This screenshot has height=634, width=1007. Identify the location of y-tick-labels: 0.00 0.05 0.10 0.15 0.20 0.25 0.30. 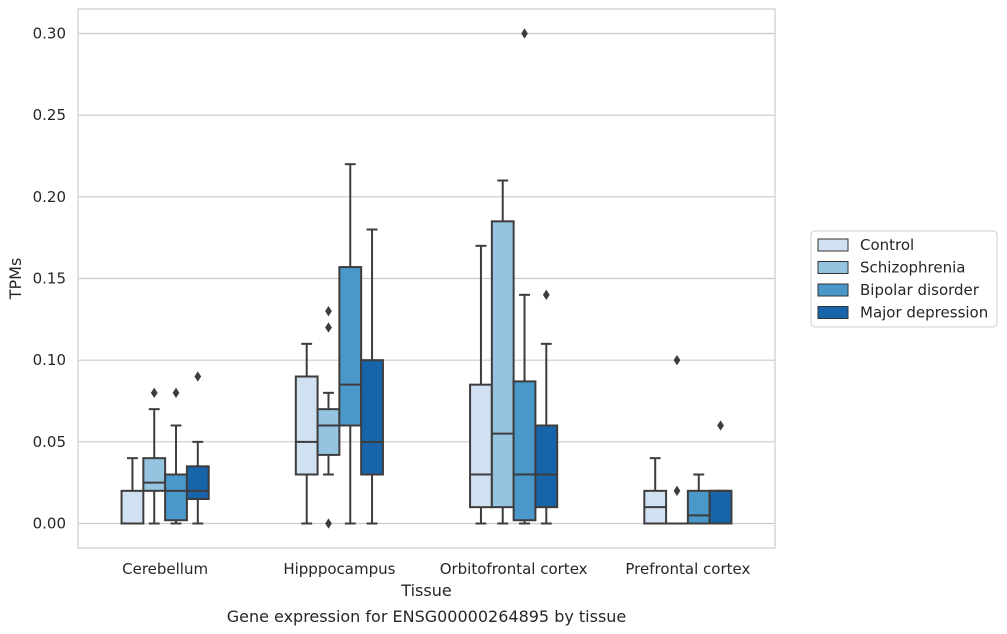
(49, 279).